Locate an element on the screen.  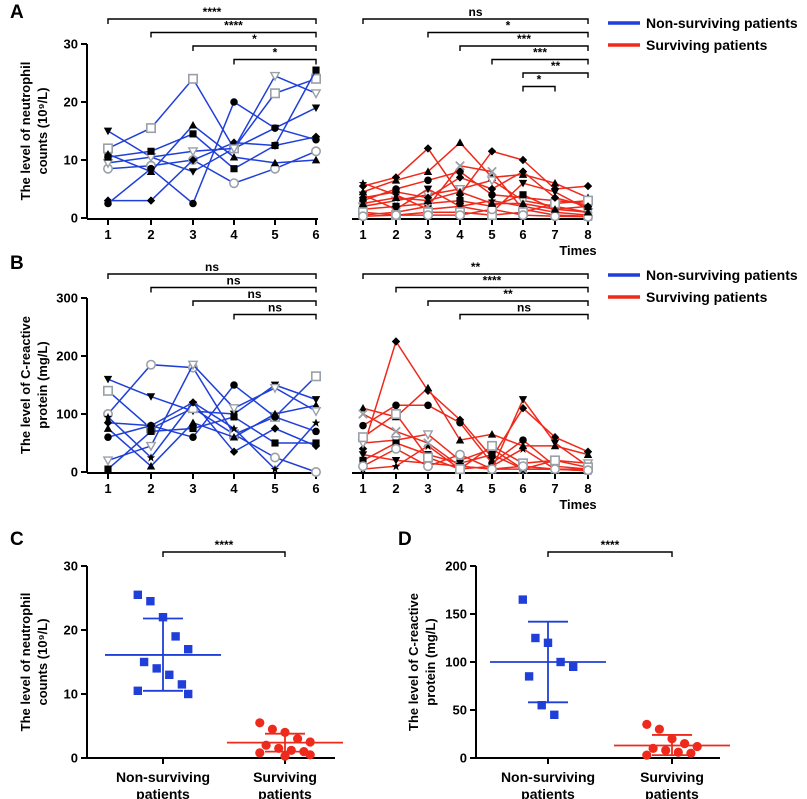
x-category-label-line: Non-surviving is located at coordinates (163, 777).